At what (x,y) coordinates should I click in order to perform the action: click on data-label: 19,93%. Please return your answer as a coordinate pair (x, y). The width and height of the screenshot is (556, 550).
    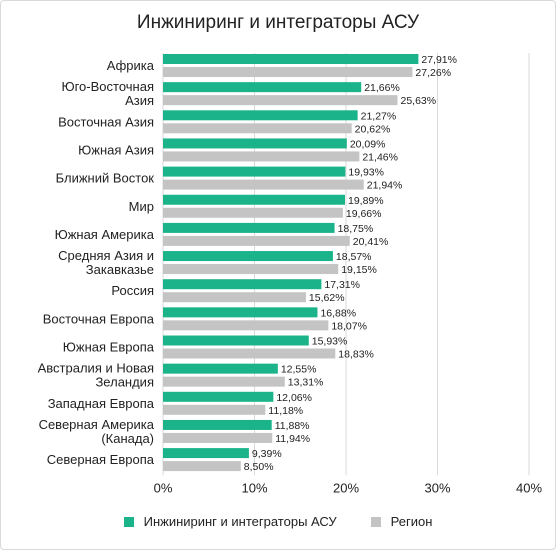
    Looking at the image, I should click on (366, 173).